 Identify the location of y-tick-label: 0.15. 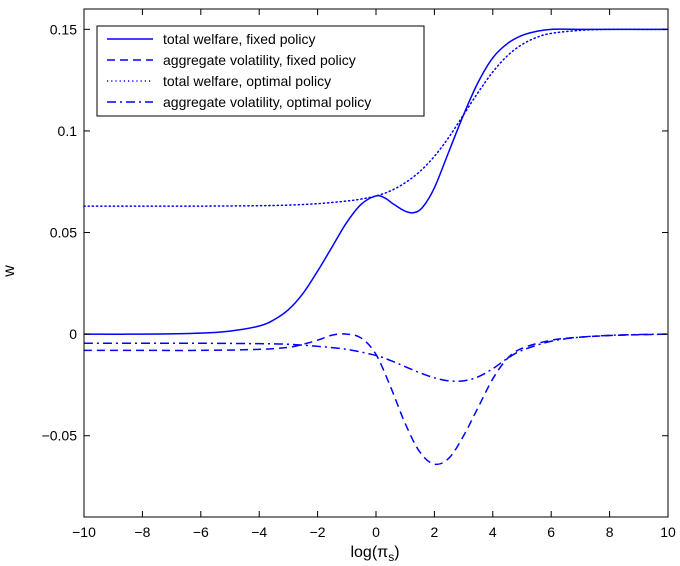
(63, 29).